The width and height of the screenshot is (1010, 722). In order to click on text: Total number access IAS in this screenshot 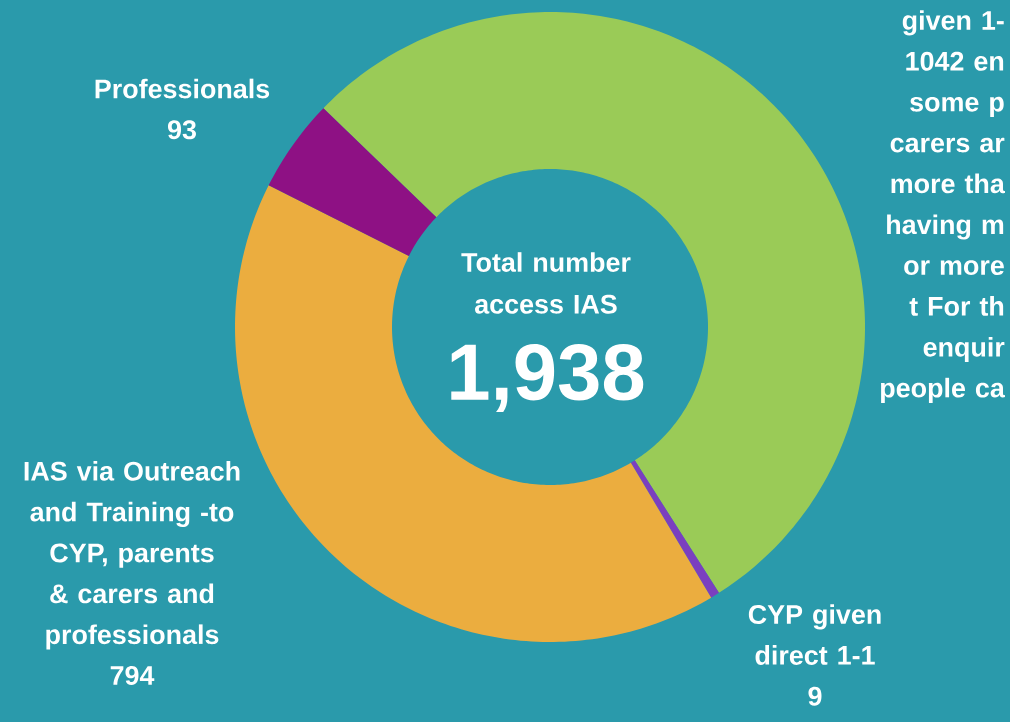, I will do `click(546, 283)`.